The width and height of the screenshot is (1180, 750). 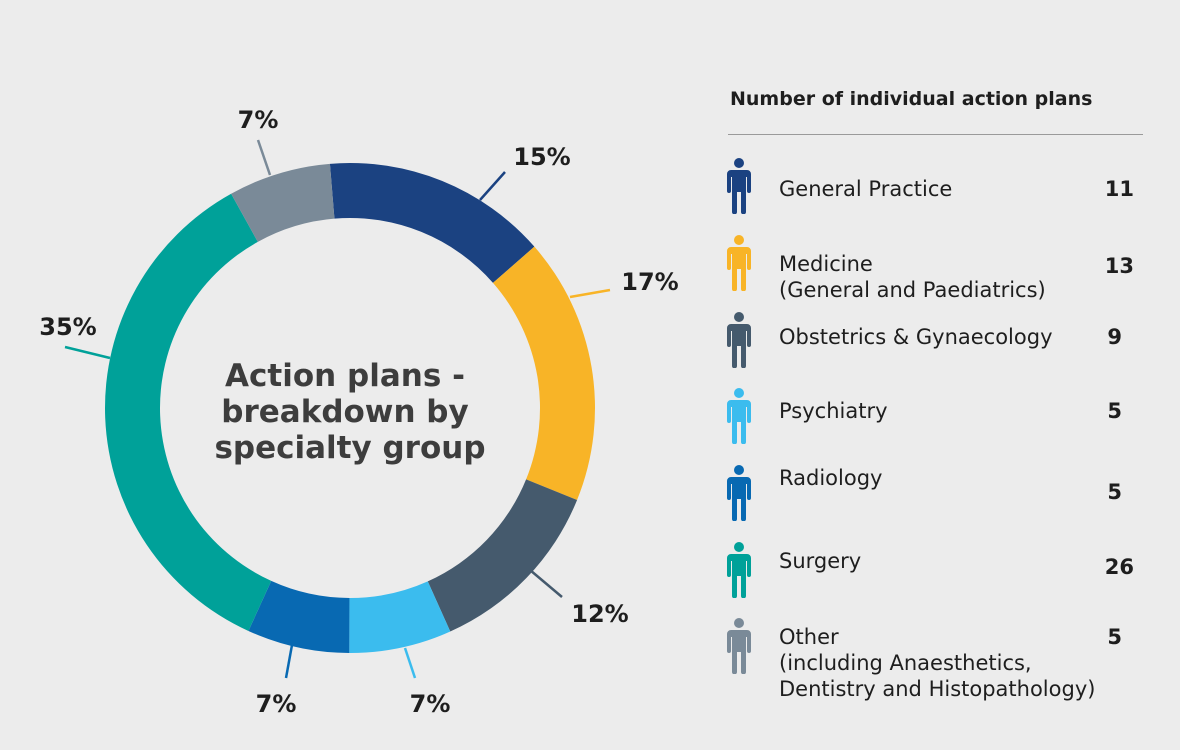 What do you see at coordinates (283, 202) in the screenshot?
I see `slice-other` at bounding box center [283, 202].